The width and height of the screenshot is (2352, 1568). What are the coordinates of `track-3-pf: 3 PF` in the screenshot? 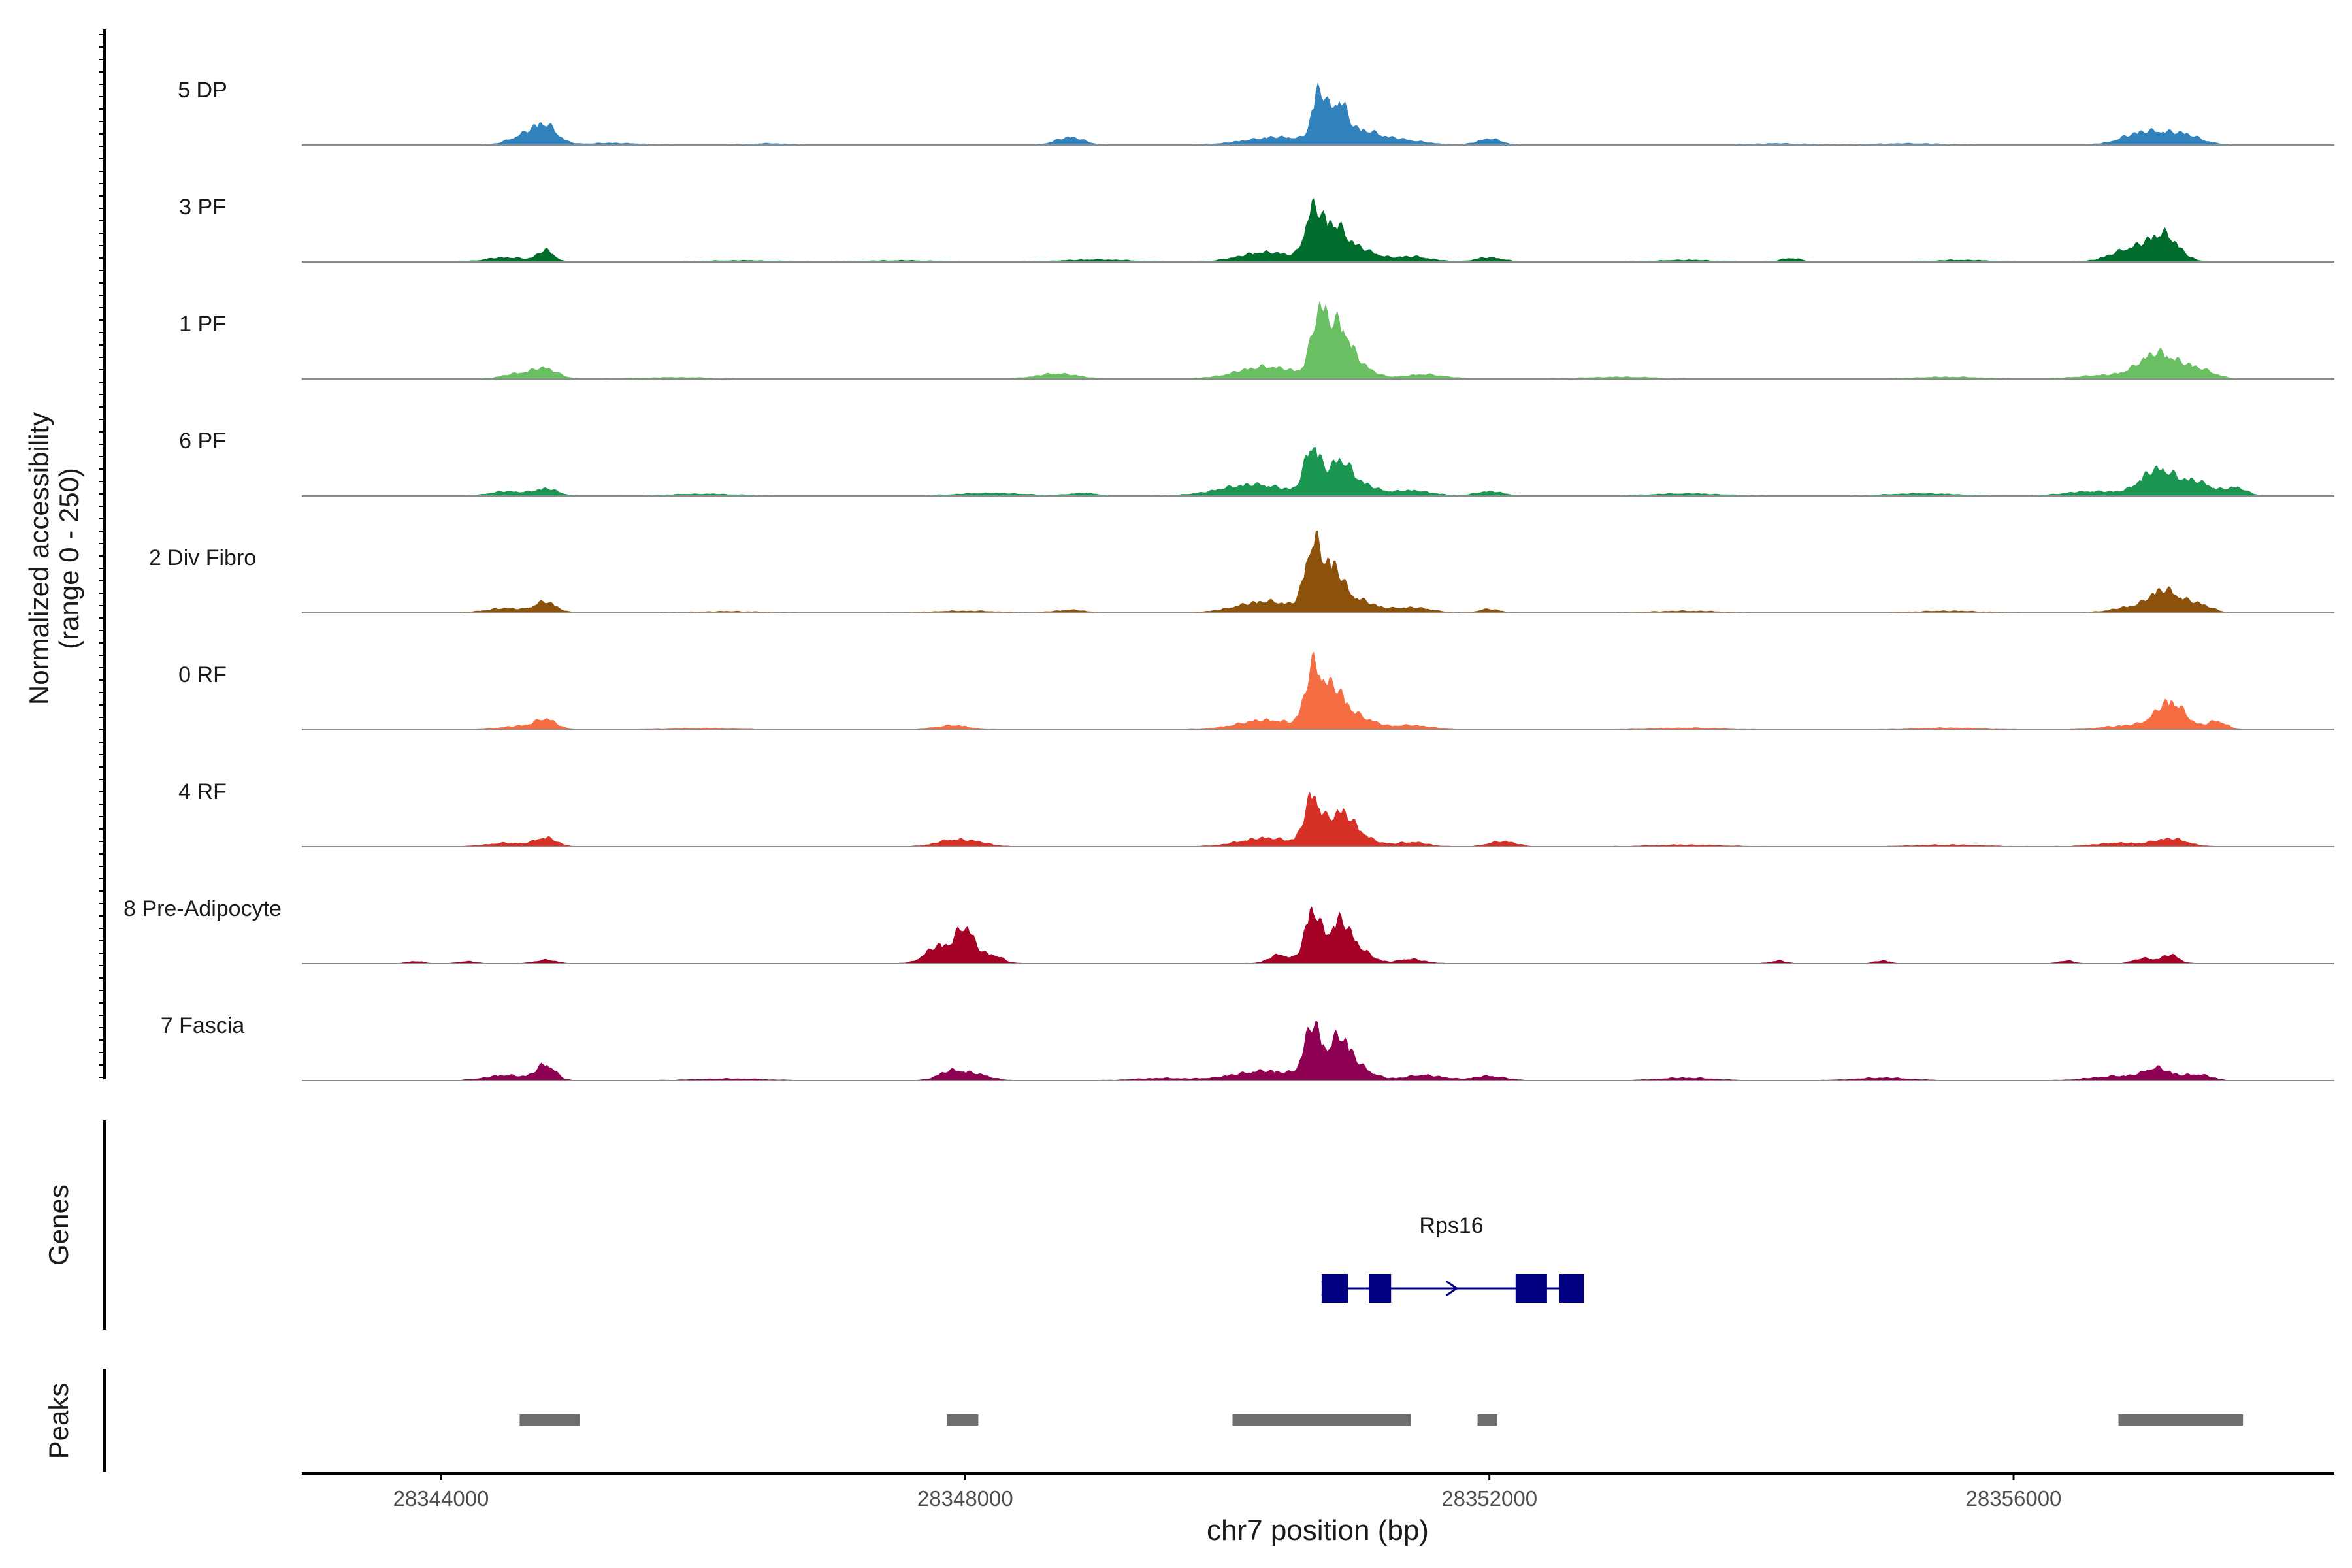 It's located at (1256, 229).